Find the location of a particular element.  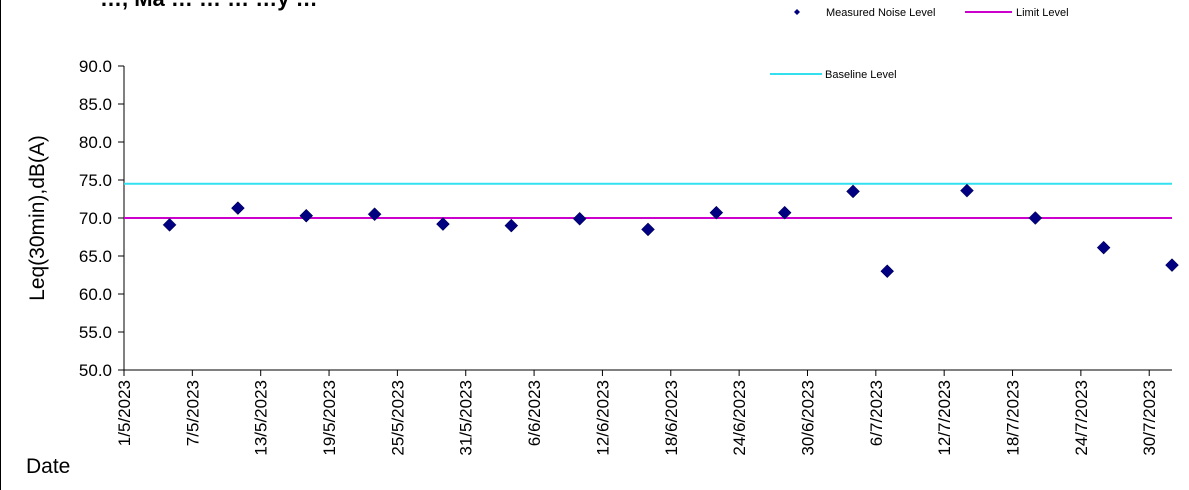

x-tick-label: 6/6/2023 is located at coordinates (534, 413).